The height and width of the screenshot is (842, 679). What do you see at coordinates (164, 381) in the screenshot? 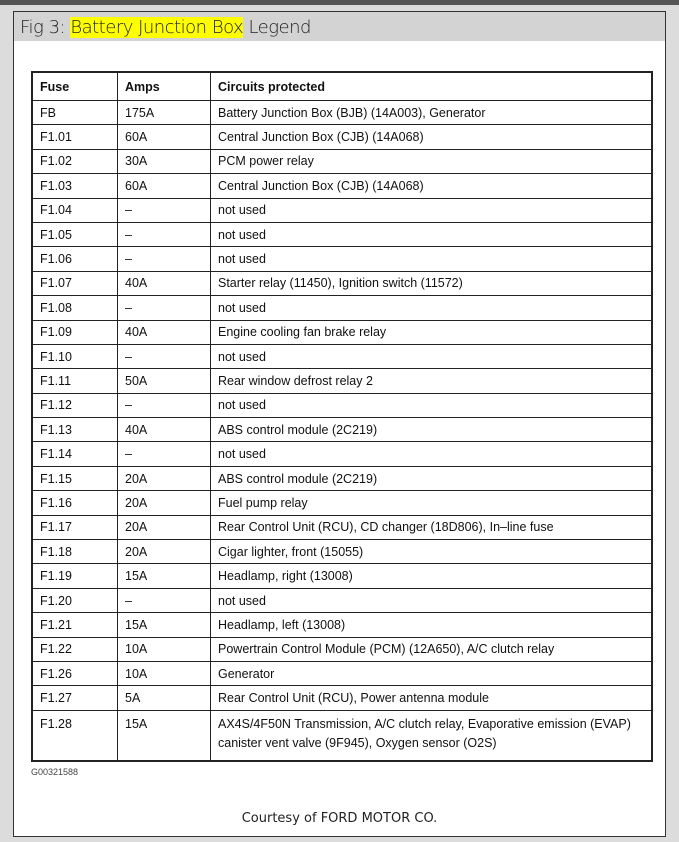
I see `cell-amps: 50A` at bounding box center [164, 381].